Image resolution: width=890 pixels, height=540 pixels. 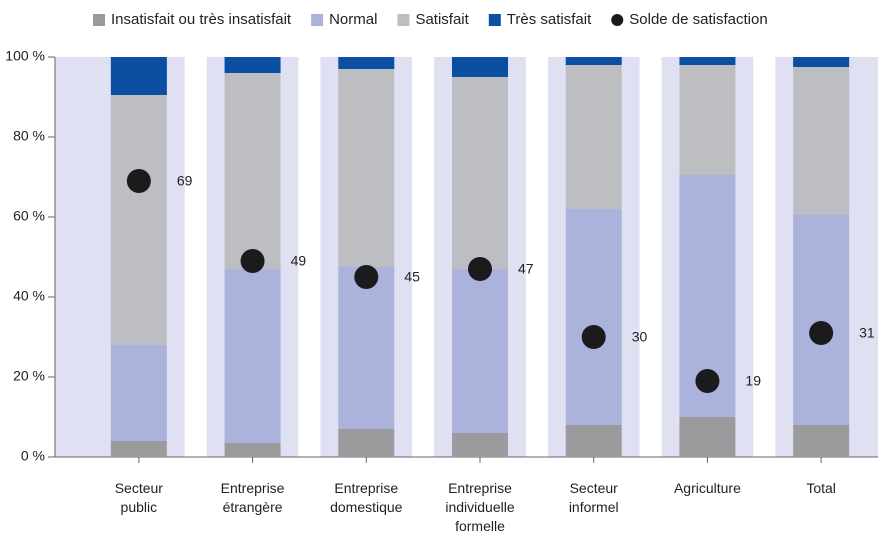 What do you see at coordinates (139, 497) in the screenshot?
I see `x-tick-label: Secteur public` at bounding box center [139, 497].